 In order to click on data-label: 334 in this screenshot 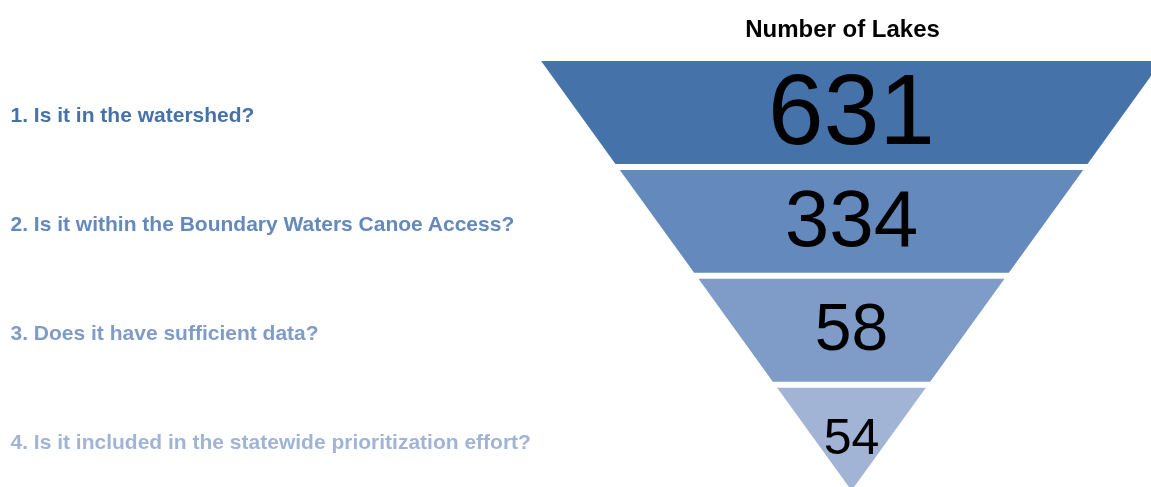, I will do `click(851, 218)`.